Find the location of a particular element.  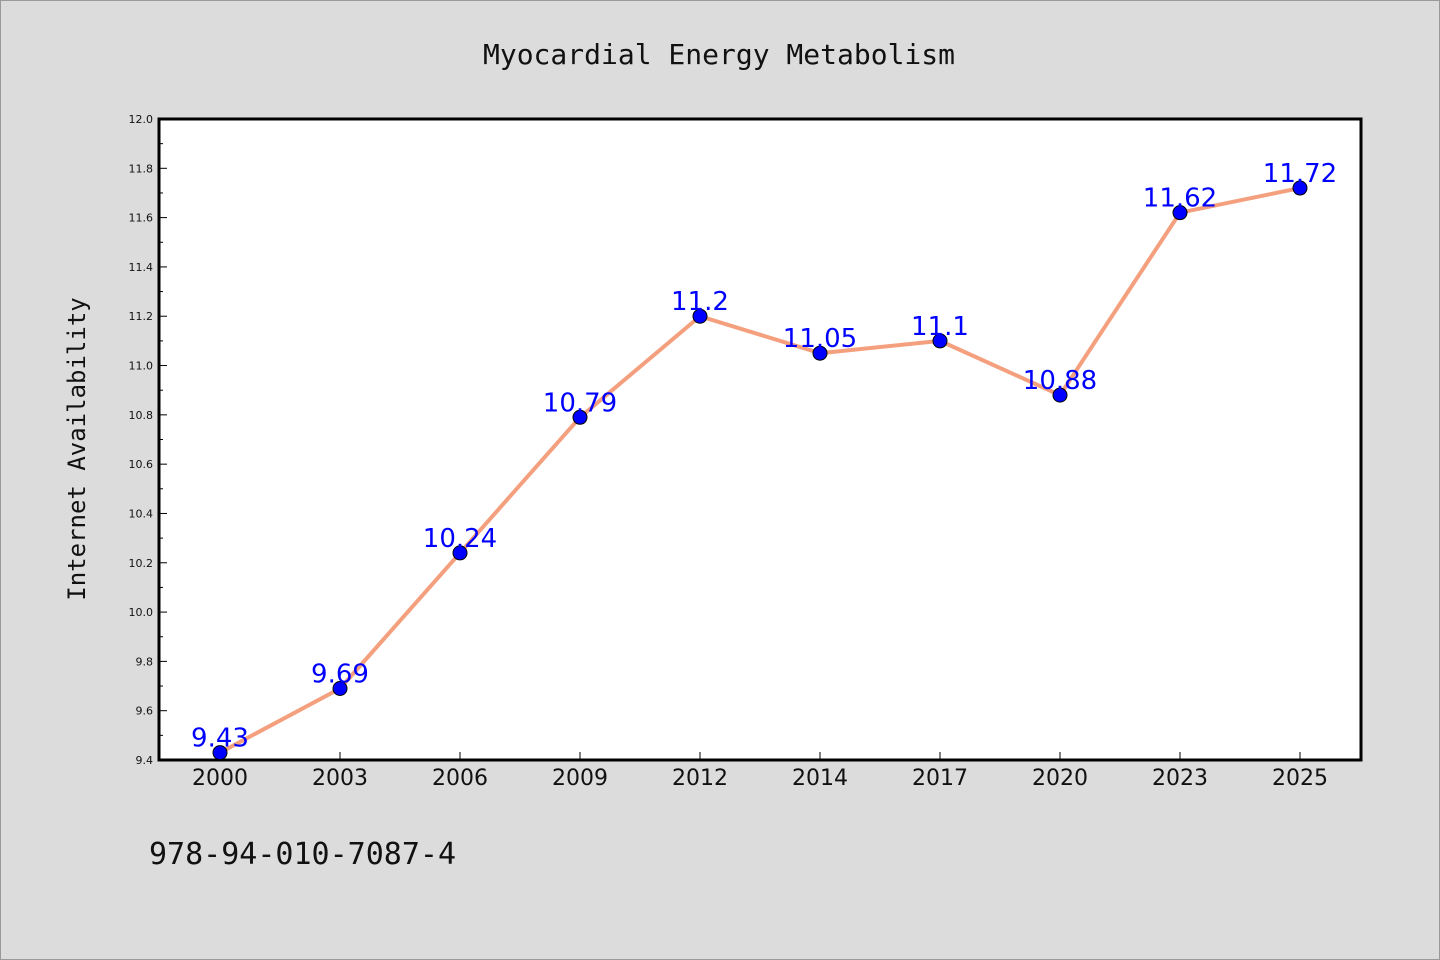

y-tick-label: 10.0 is located at coordinates (141, 612).